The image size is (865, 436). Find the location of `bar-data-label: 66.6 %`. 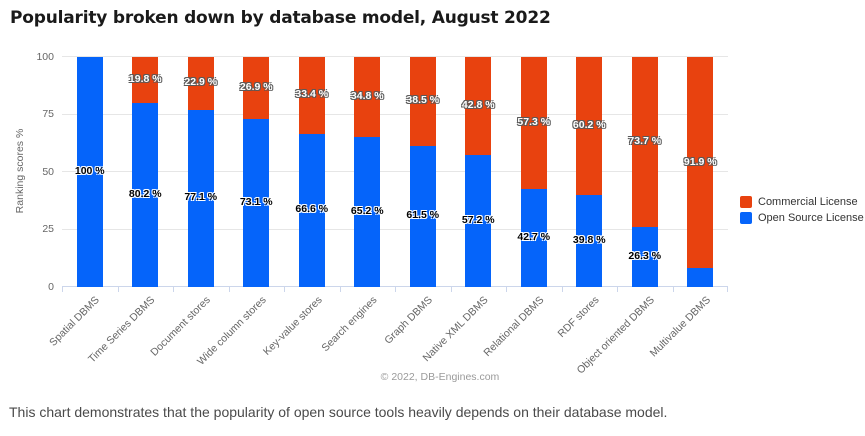

bar-data-label: 66.6 % is located at coordinates (312, 209).